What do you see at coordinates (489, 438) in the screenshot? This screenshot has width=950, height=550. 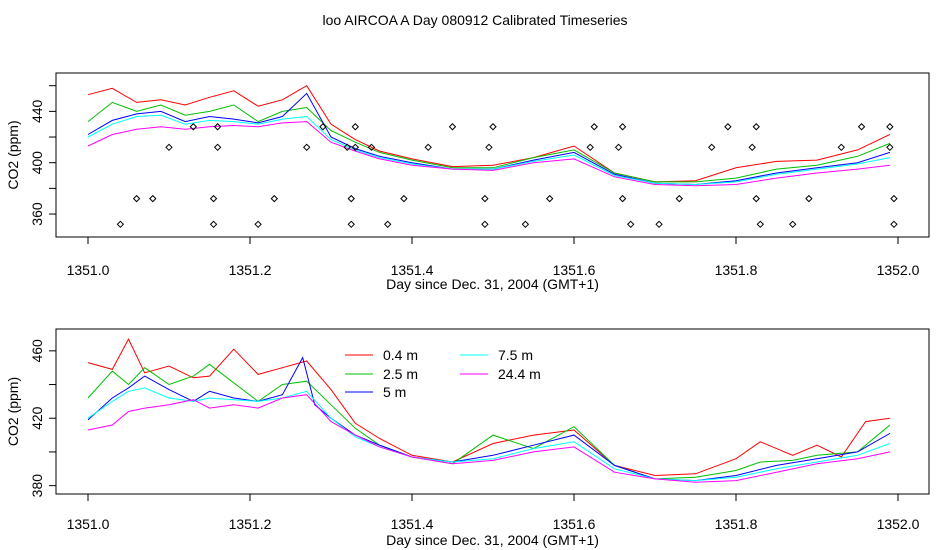 I see `series-line-24-4-m` at bounding box center [489, 438].